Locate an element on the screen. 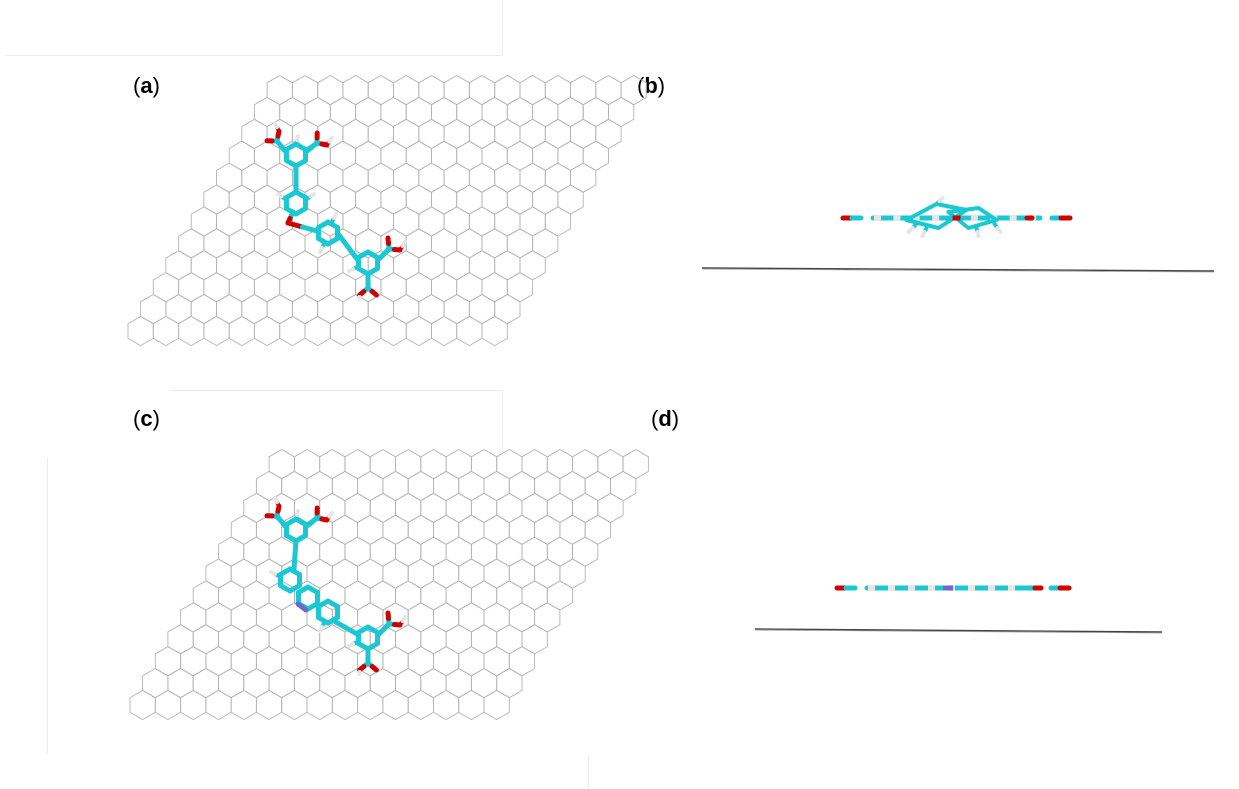  frame-line-right-a is located at coordinates (502, 27).